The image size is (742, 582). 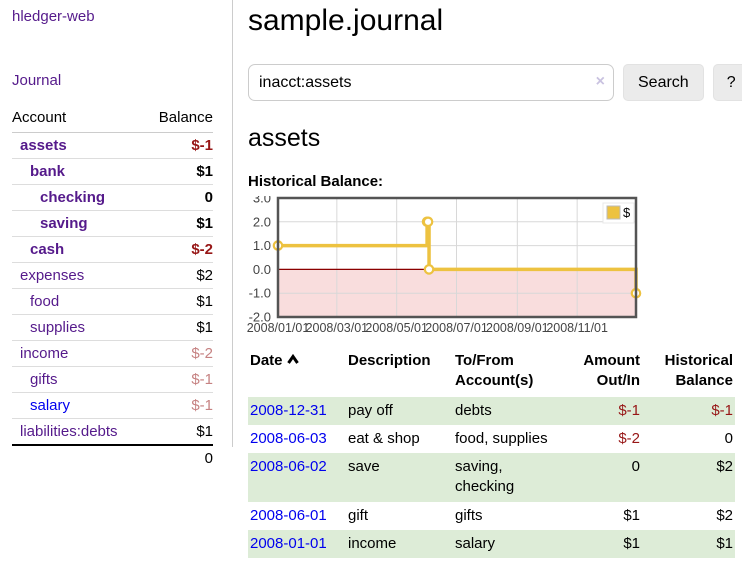 I want to click on balance-cell: $2, so click(x=724, y=466).